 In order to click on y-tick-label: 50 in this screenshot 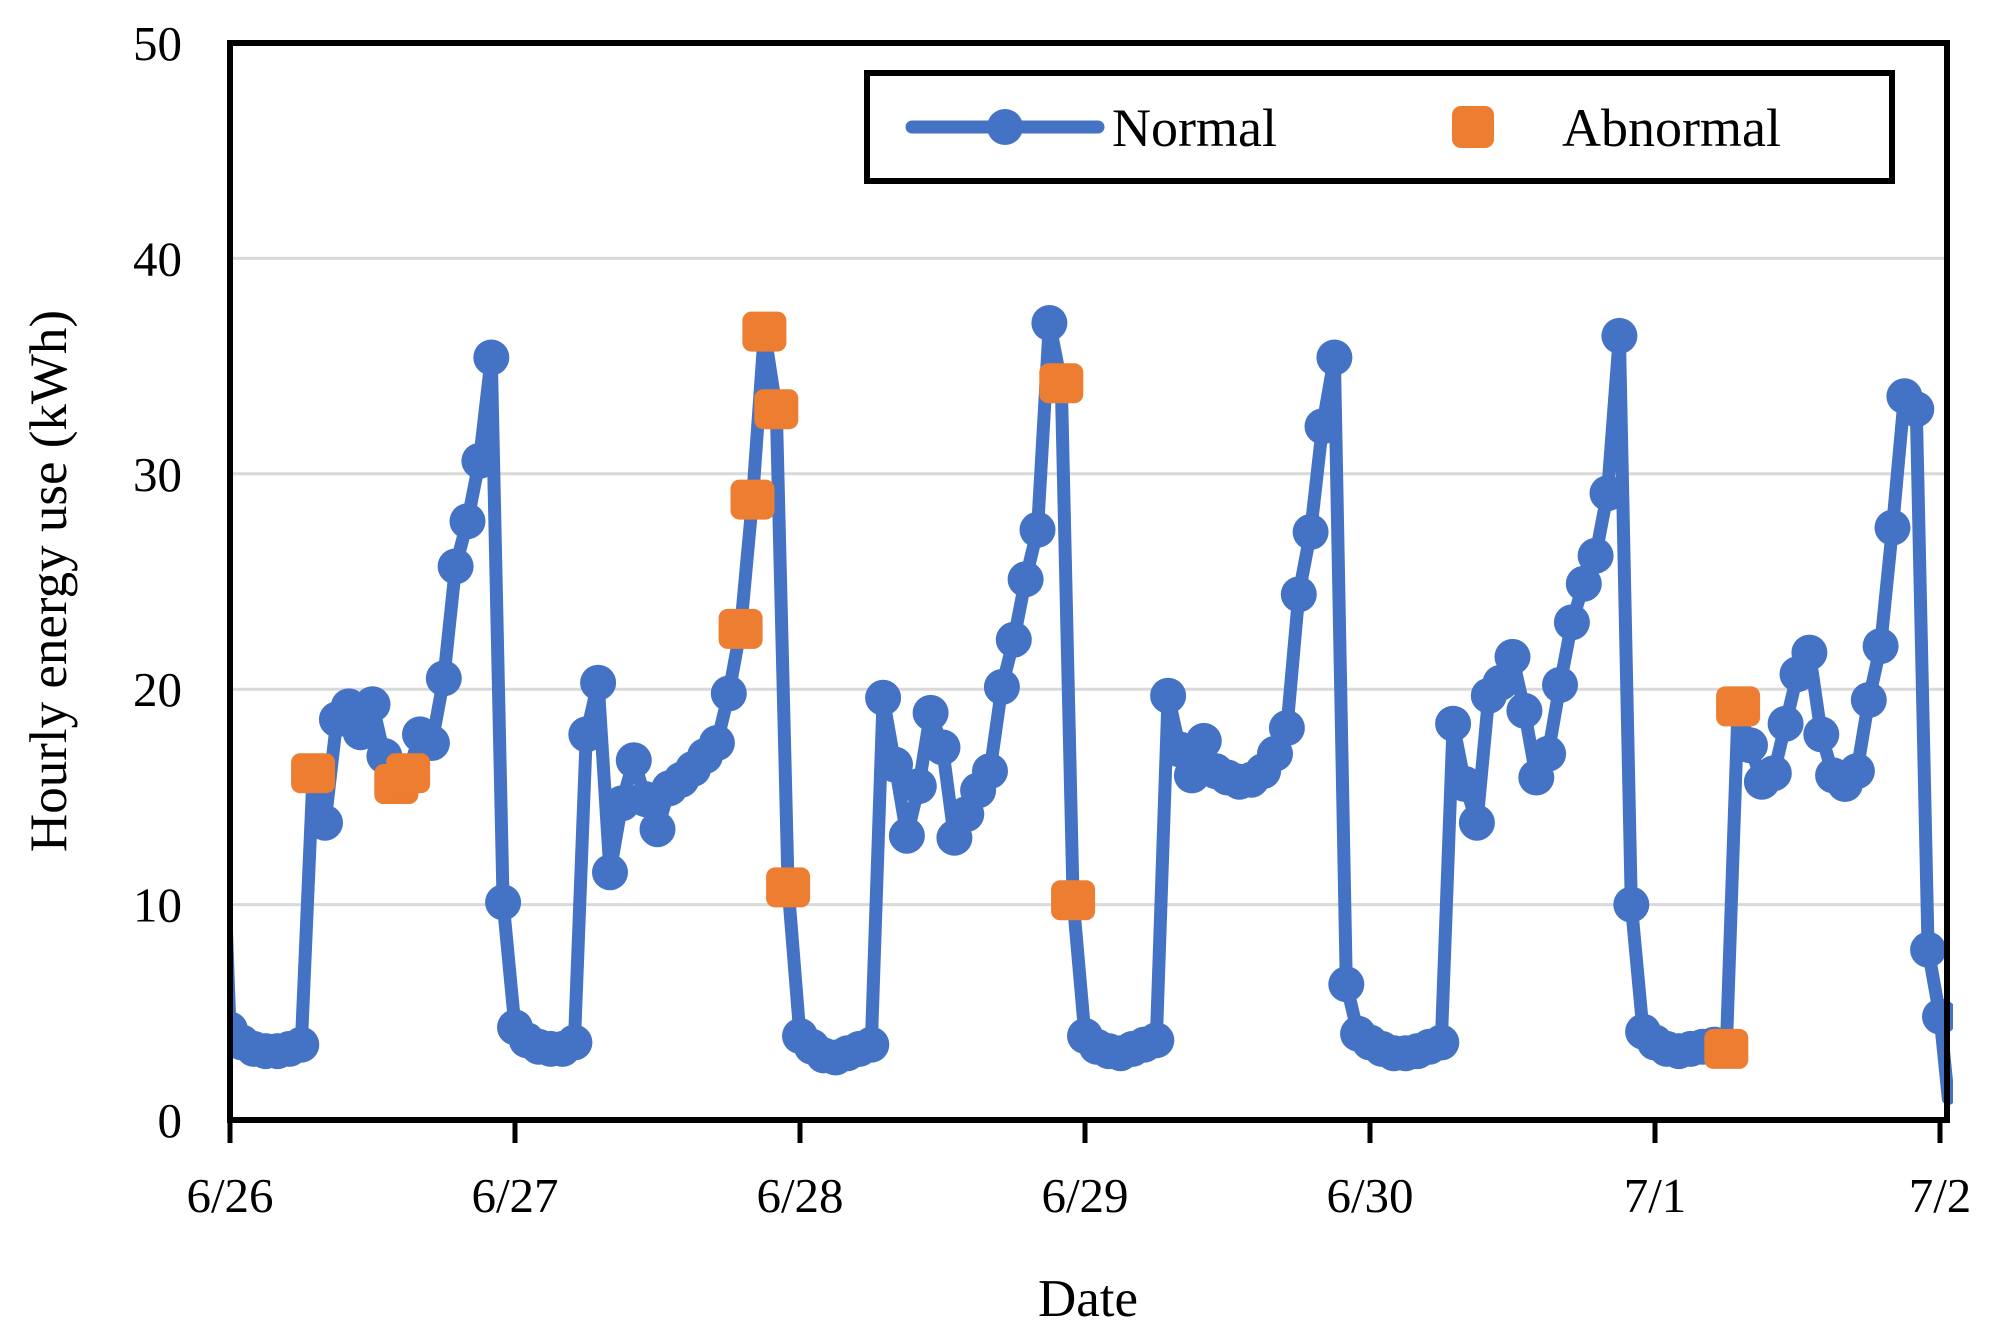, I will do `click(157, 43)`.